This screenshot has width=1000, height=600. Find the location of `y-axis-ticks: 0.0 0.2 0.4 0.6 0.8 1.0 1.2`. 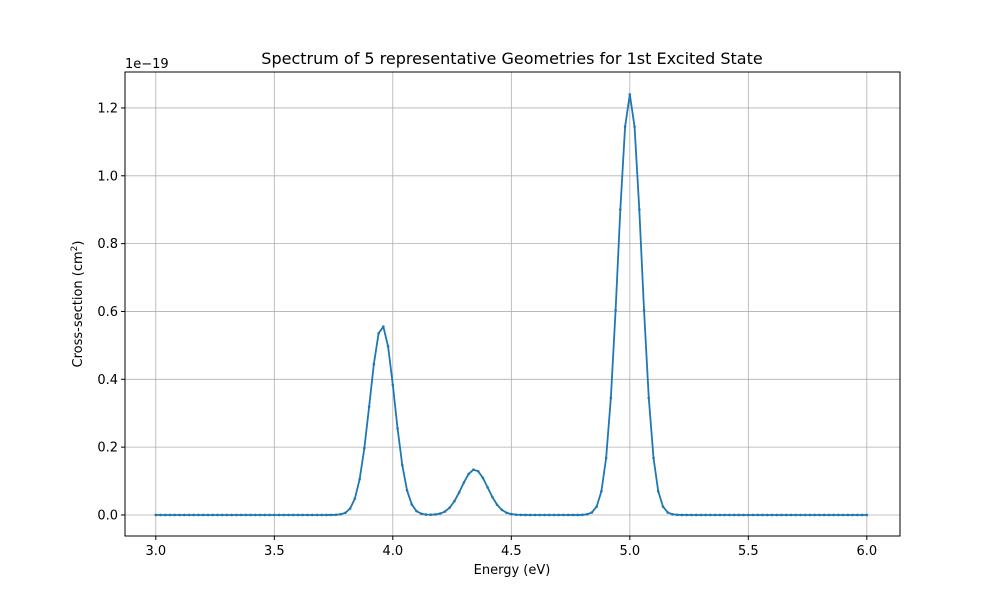

y-axis-ticks: 0.0 0.2 0.4 0.6 0.8 1.0 1.2 is located at coordinates (111, 312).